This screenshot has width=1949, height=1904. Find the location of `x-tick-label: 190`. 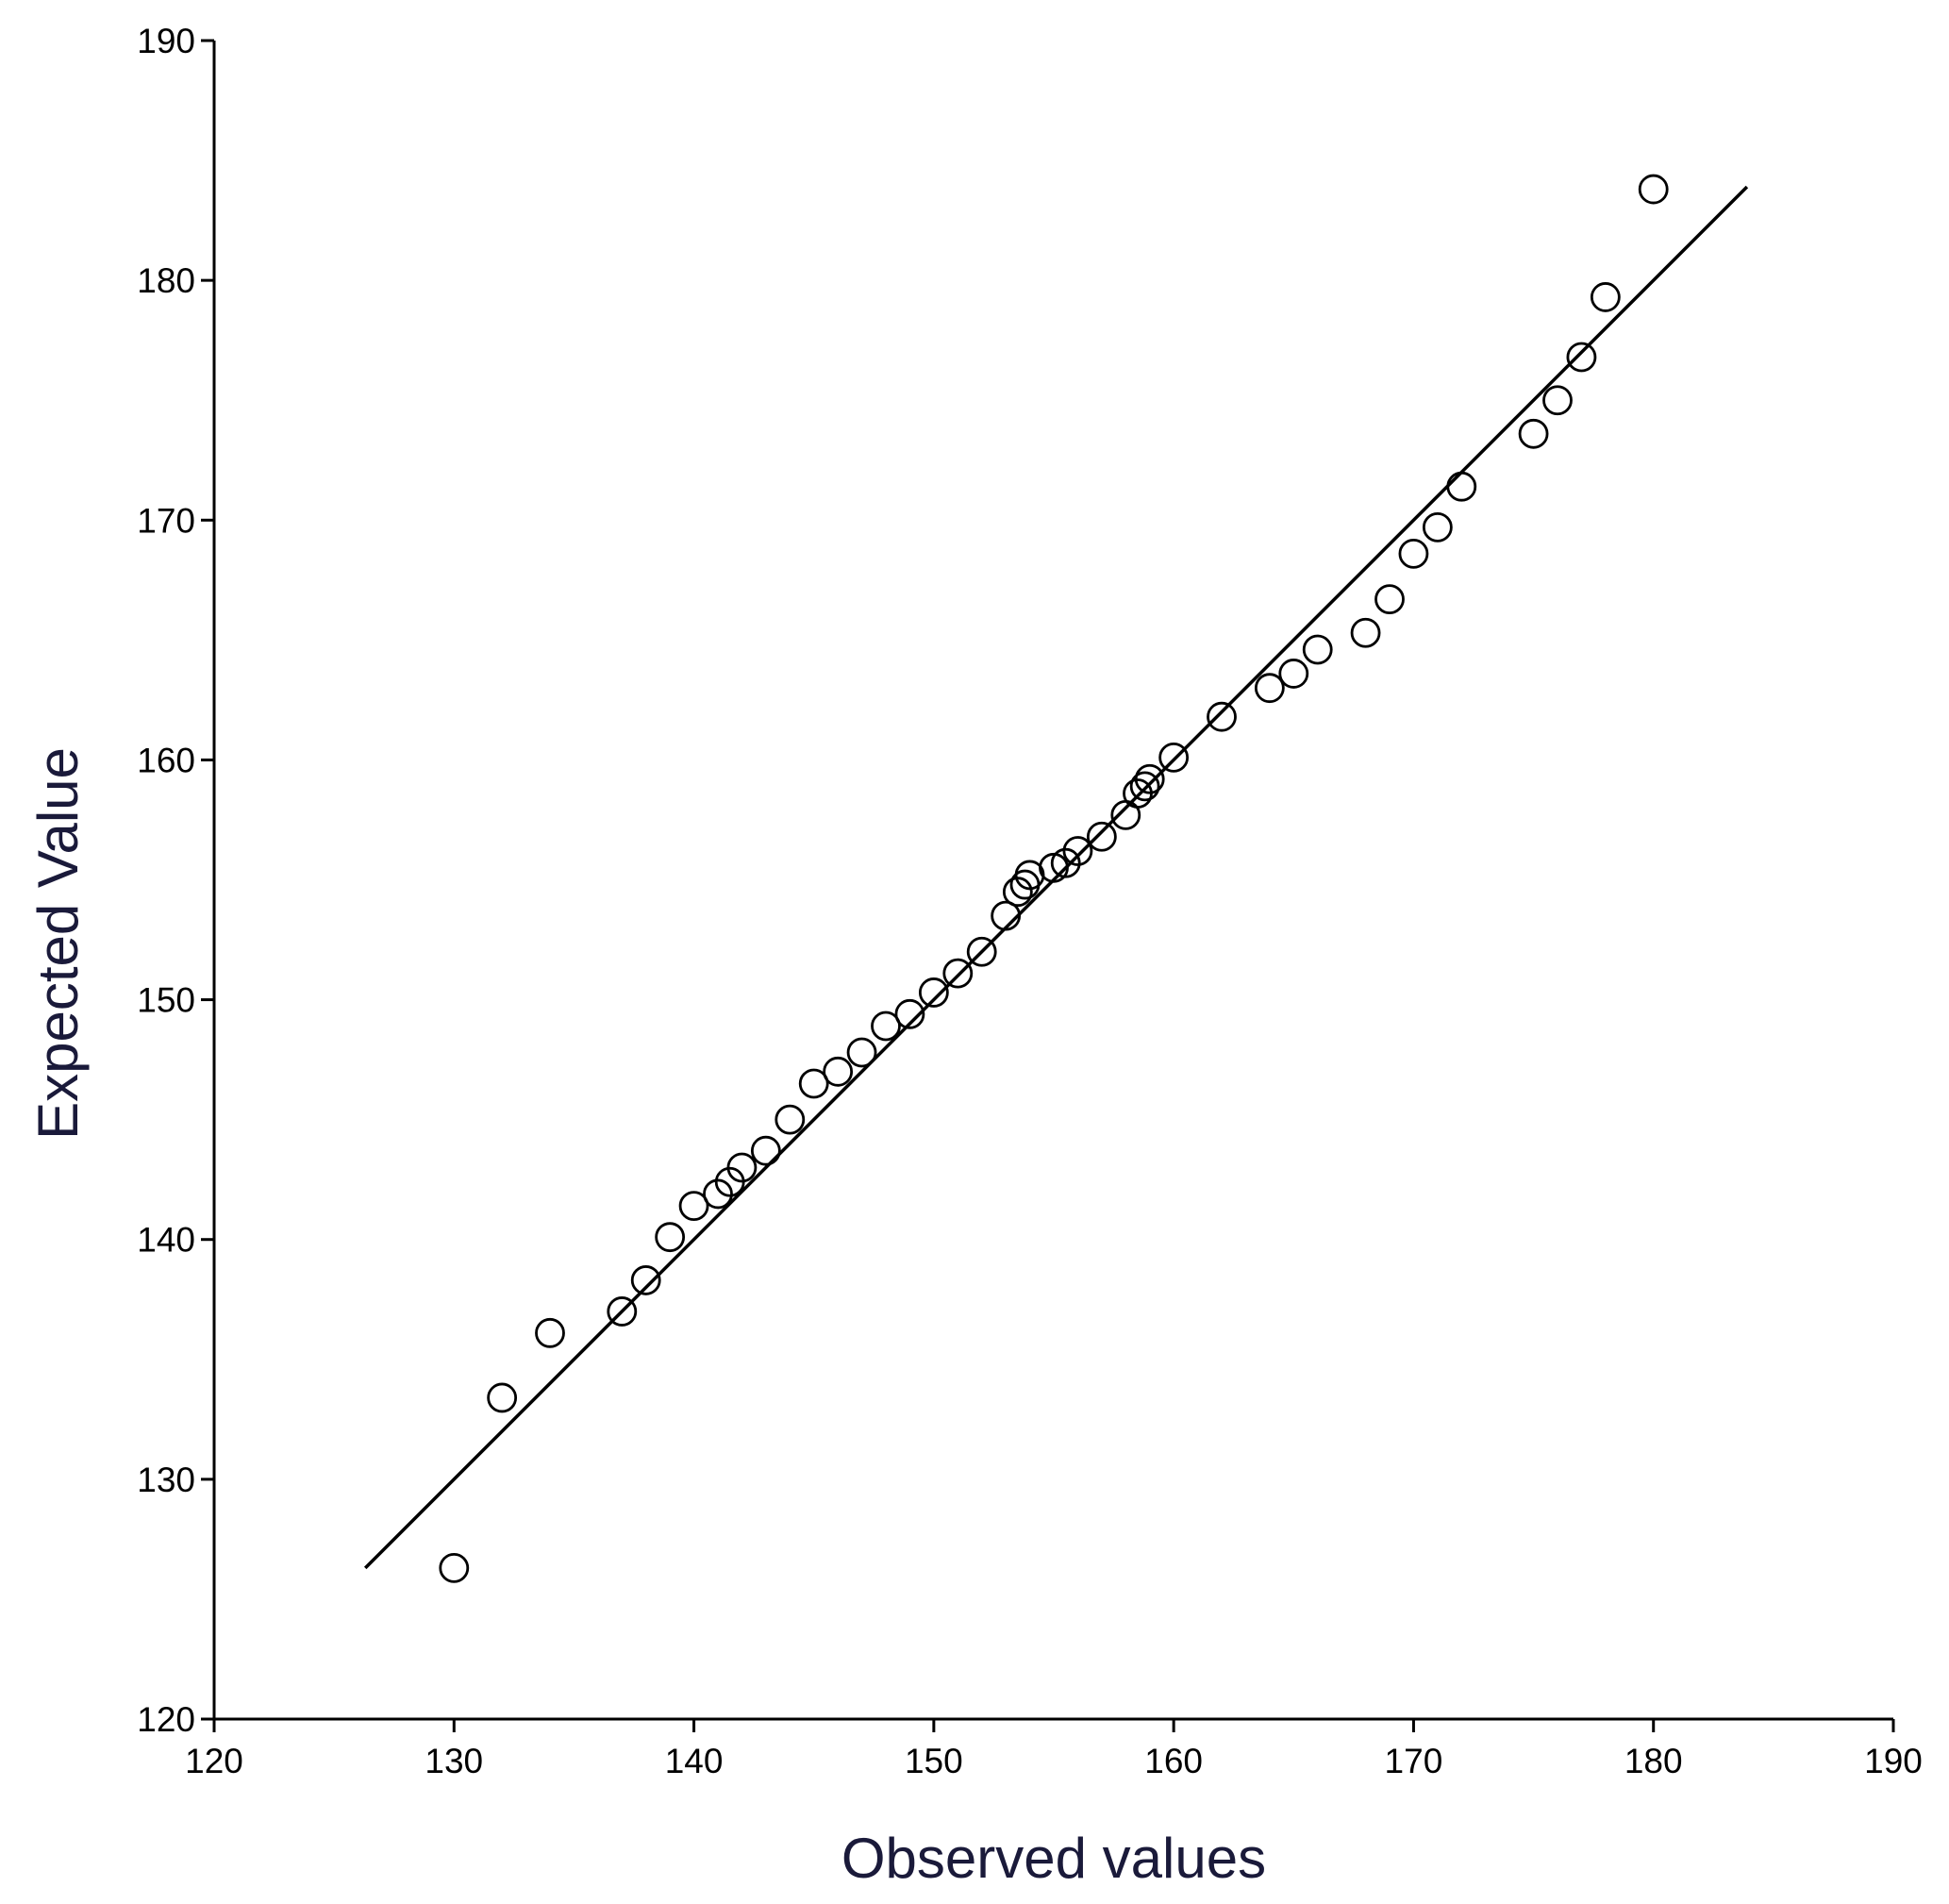

x-tick-label: 190 is located at coordinates (1894, 1761).